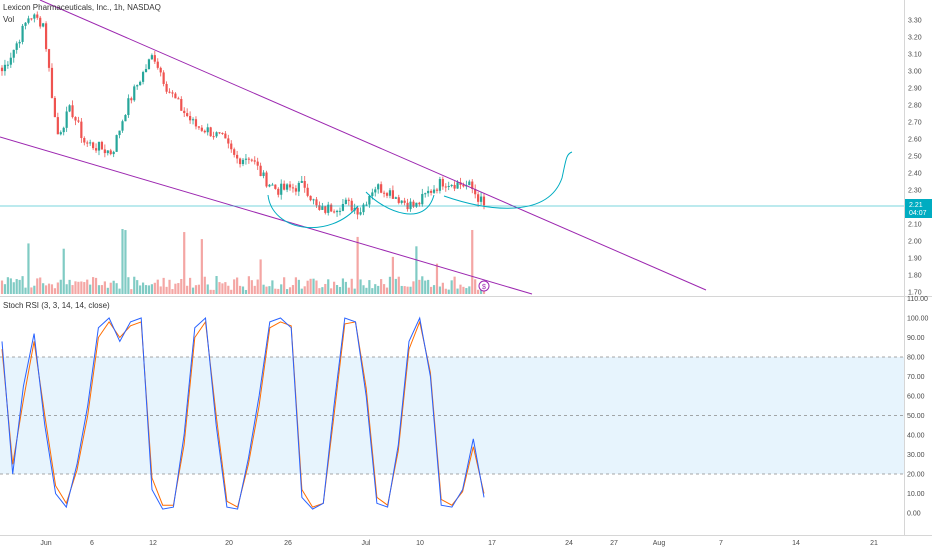  I want to click on rsi-tick-label: 80.00, so click(916, 358).